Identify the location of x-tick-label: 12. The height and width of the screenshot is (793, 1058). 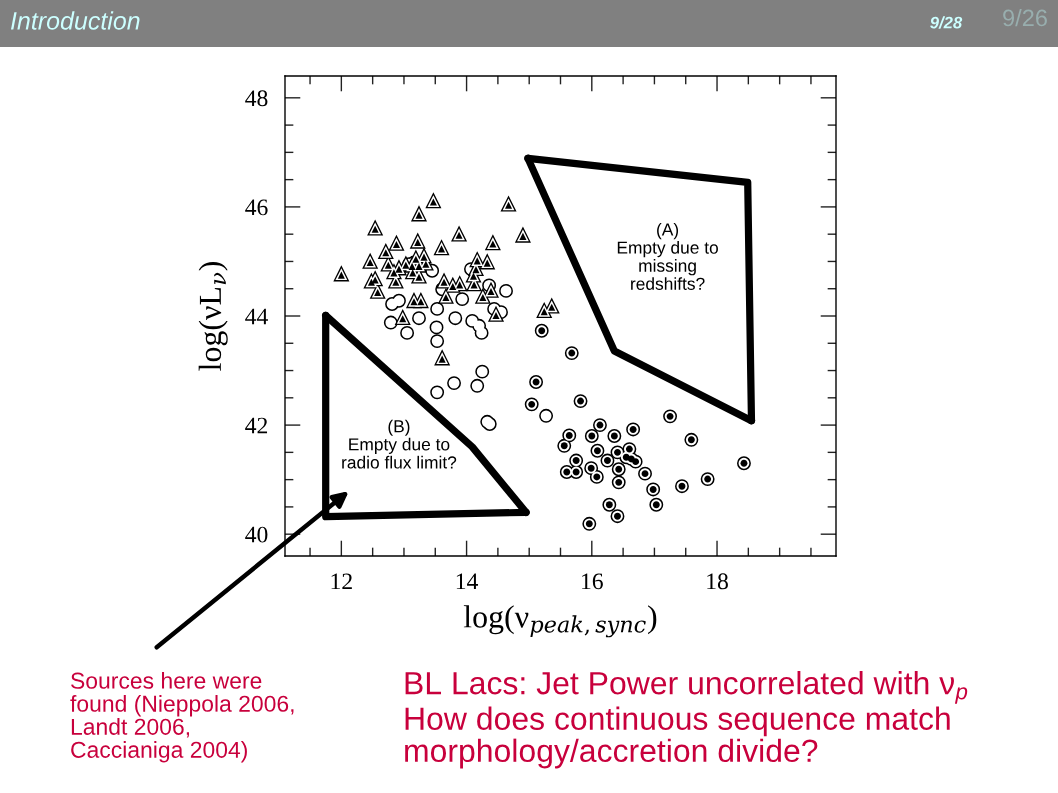
(341, 581).